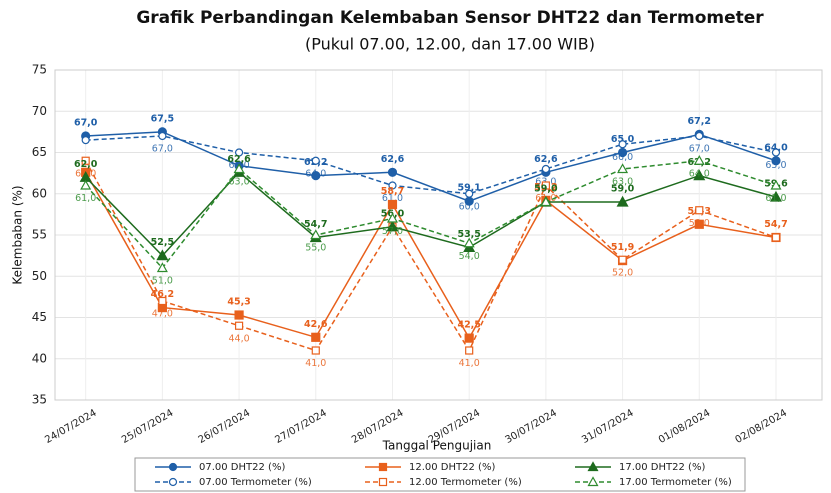 The width and height of the screenshot is (831, 493). I want to click on data-label: 60,0, so click(469, 206).